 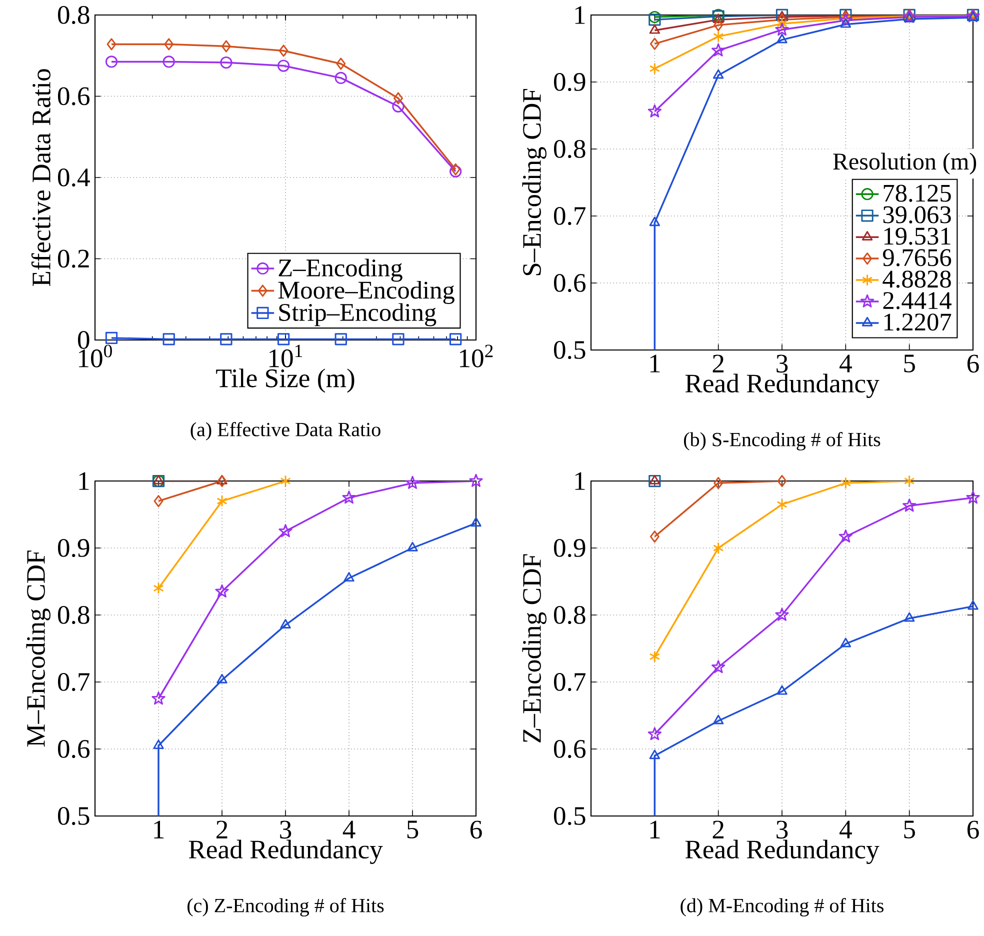 What do you see at coordinates (534, 648) in the screenshot?
I see `y-axis-title: Z–Encoding CDF` at bounding box center [534, 648].